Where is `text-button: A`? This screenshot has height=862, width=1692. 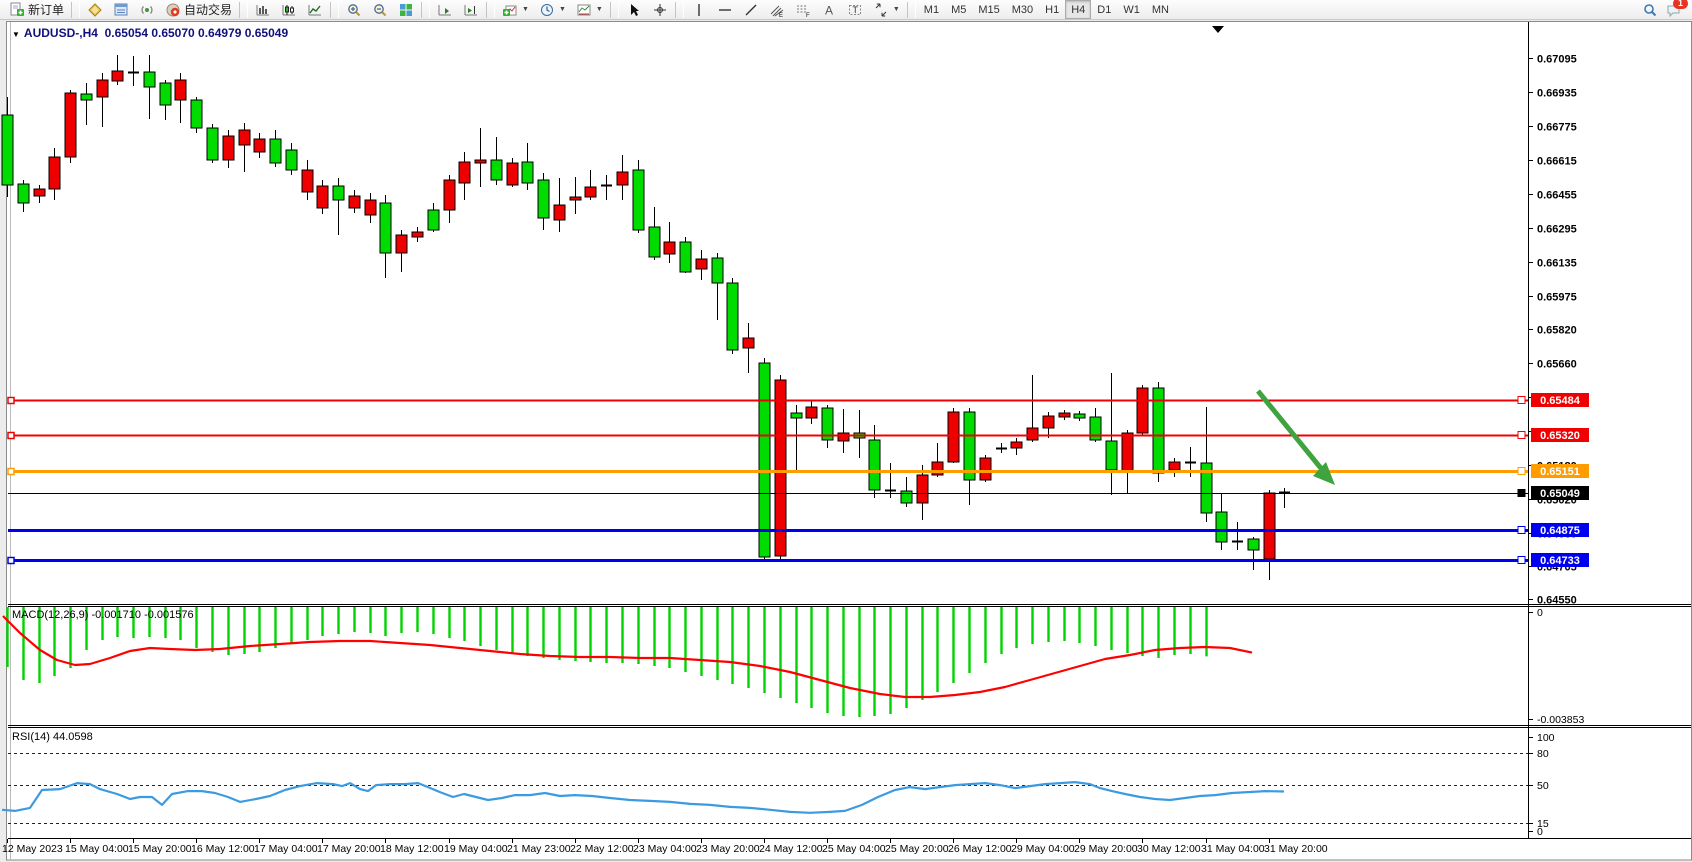 text-button: A is located at coordinates (829, 10).